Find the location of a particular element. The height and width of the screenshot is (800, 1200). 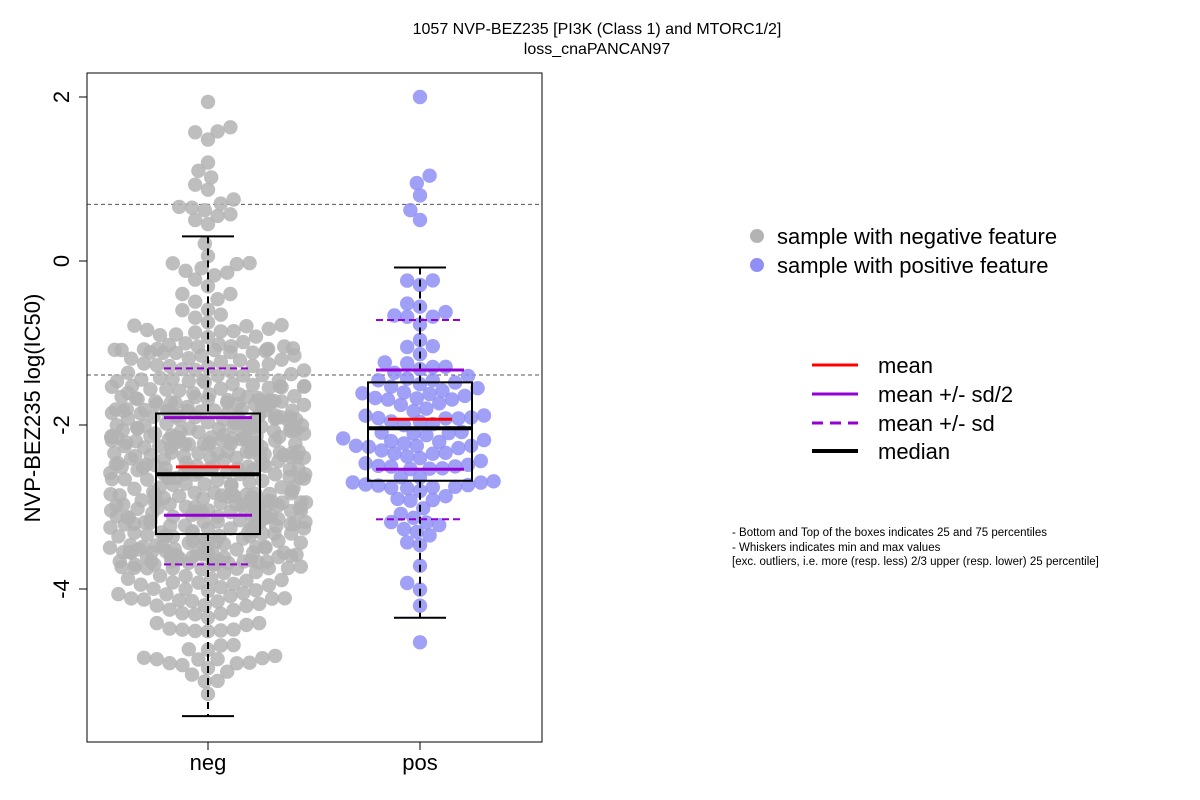

y-tick-label: 0 is located at coordinates (61, 261).